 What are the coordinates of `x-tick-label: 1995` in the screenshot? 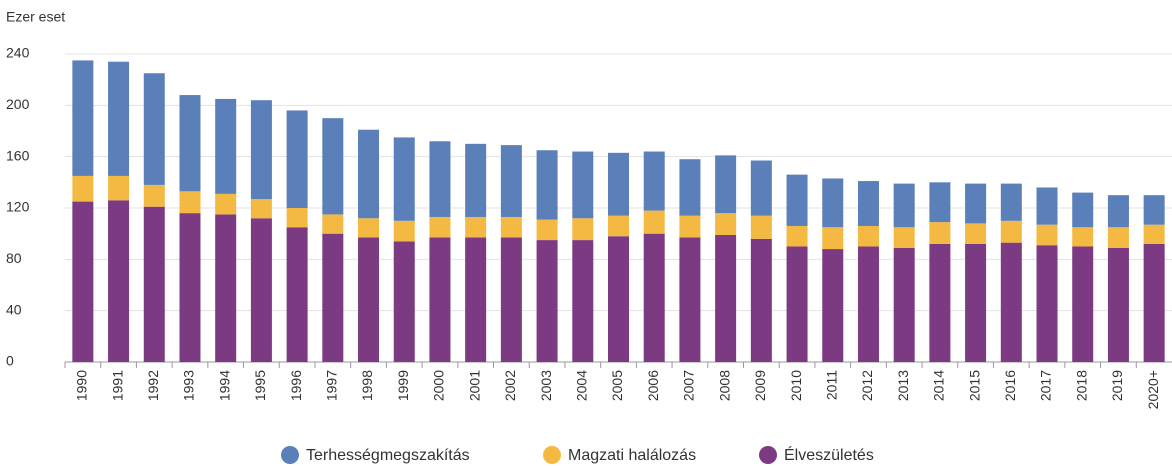 It's located at (260, 385).